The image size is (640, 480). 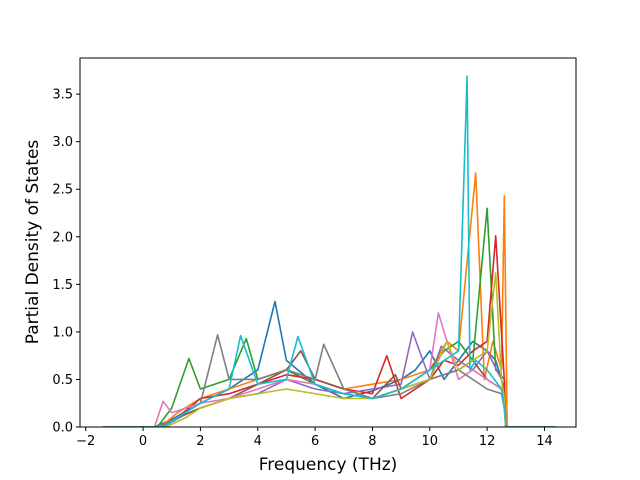 What do you see at coordinates (328, 465) in the screenshot?
I see `x-axis-label: Frequency (THz)` at bounding box center [328, 465].